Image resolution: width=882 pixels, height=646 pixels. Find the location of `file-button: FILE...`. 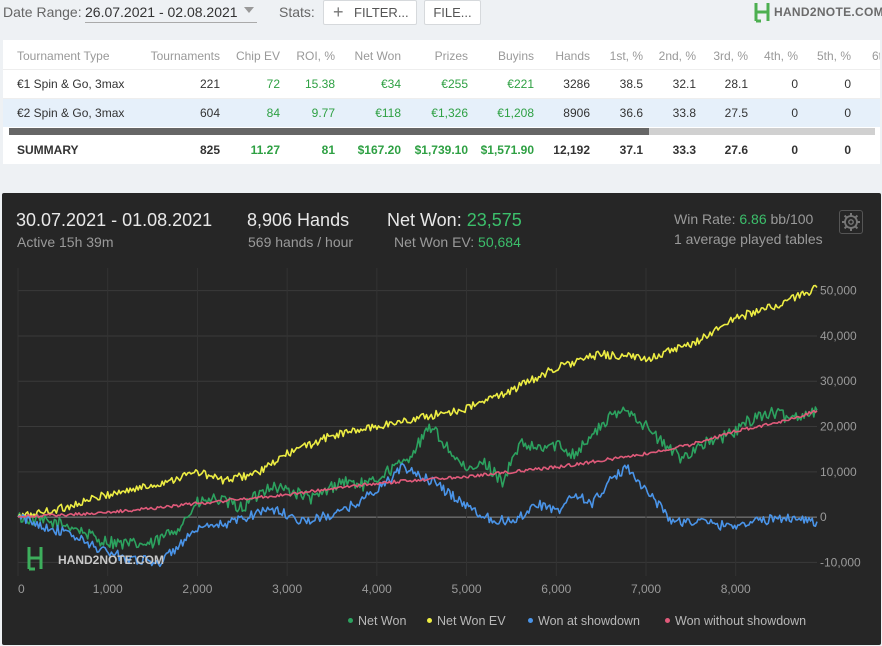

file-button: FILE... is located at coordinates (452, 12).